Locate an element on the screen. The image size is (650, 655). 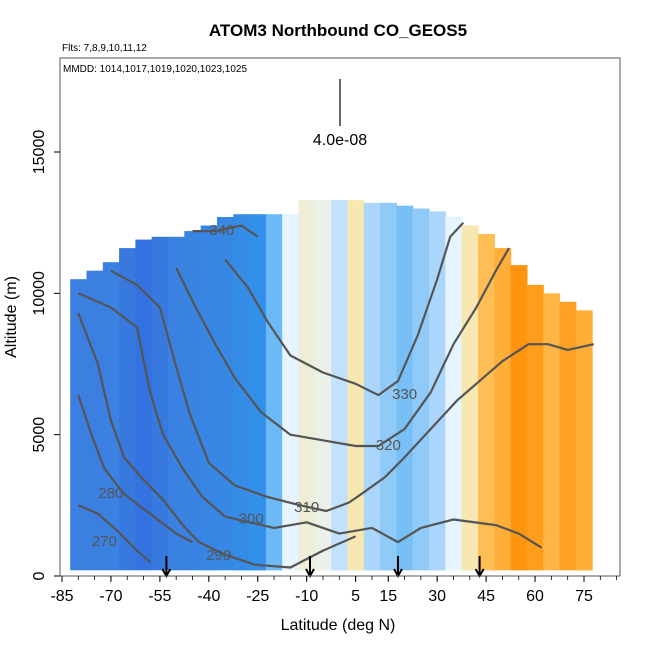
contour-label: 290 is located at coordinates (218, 555).